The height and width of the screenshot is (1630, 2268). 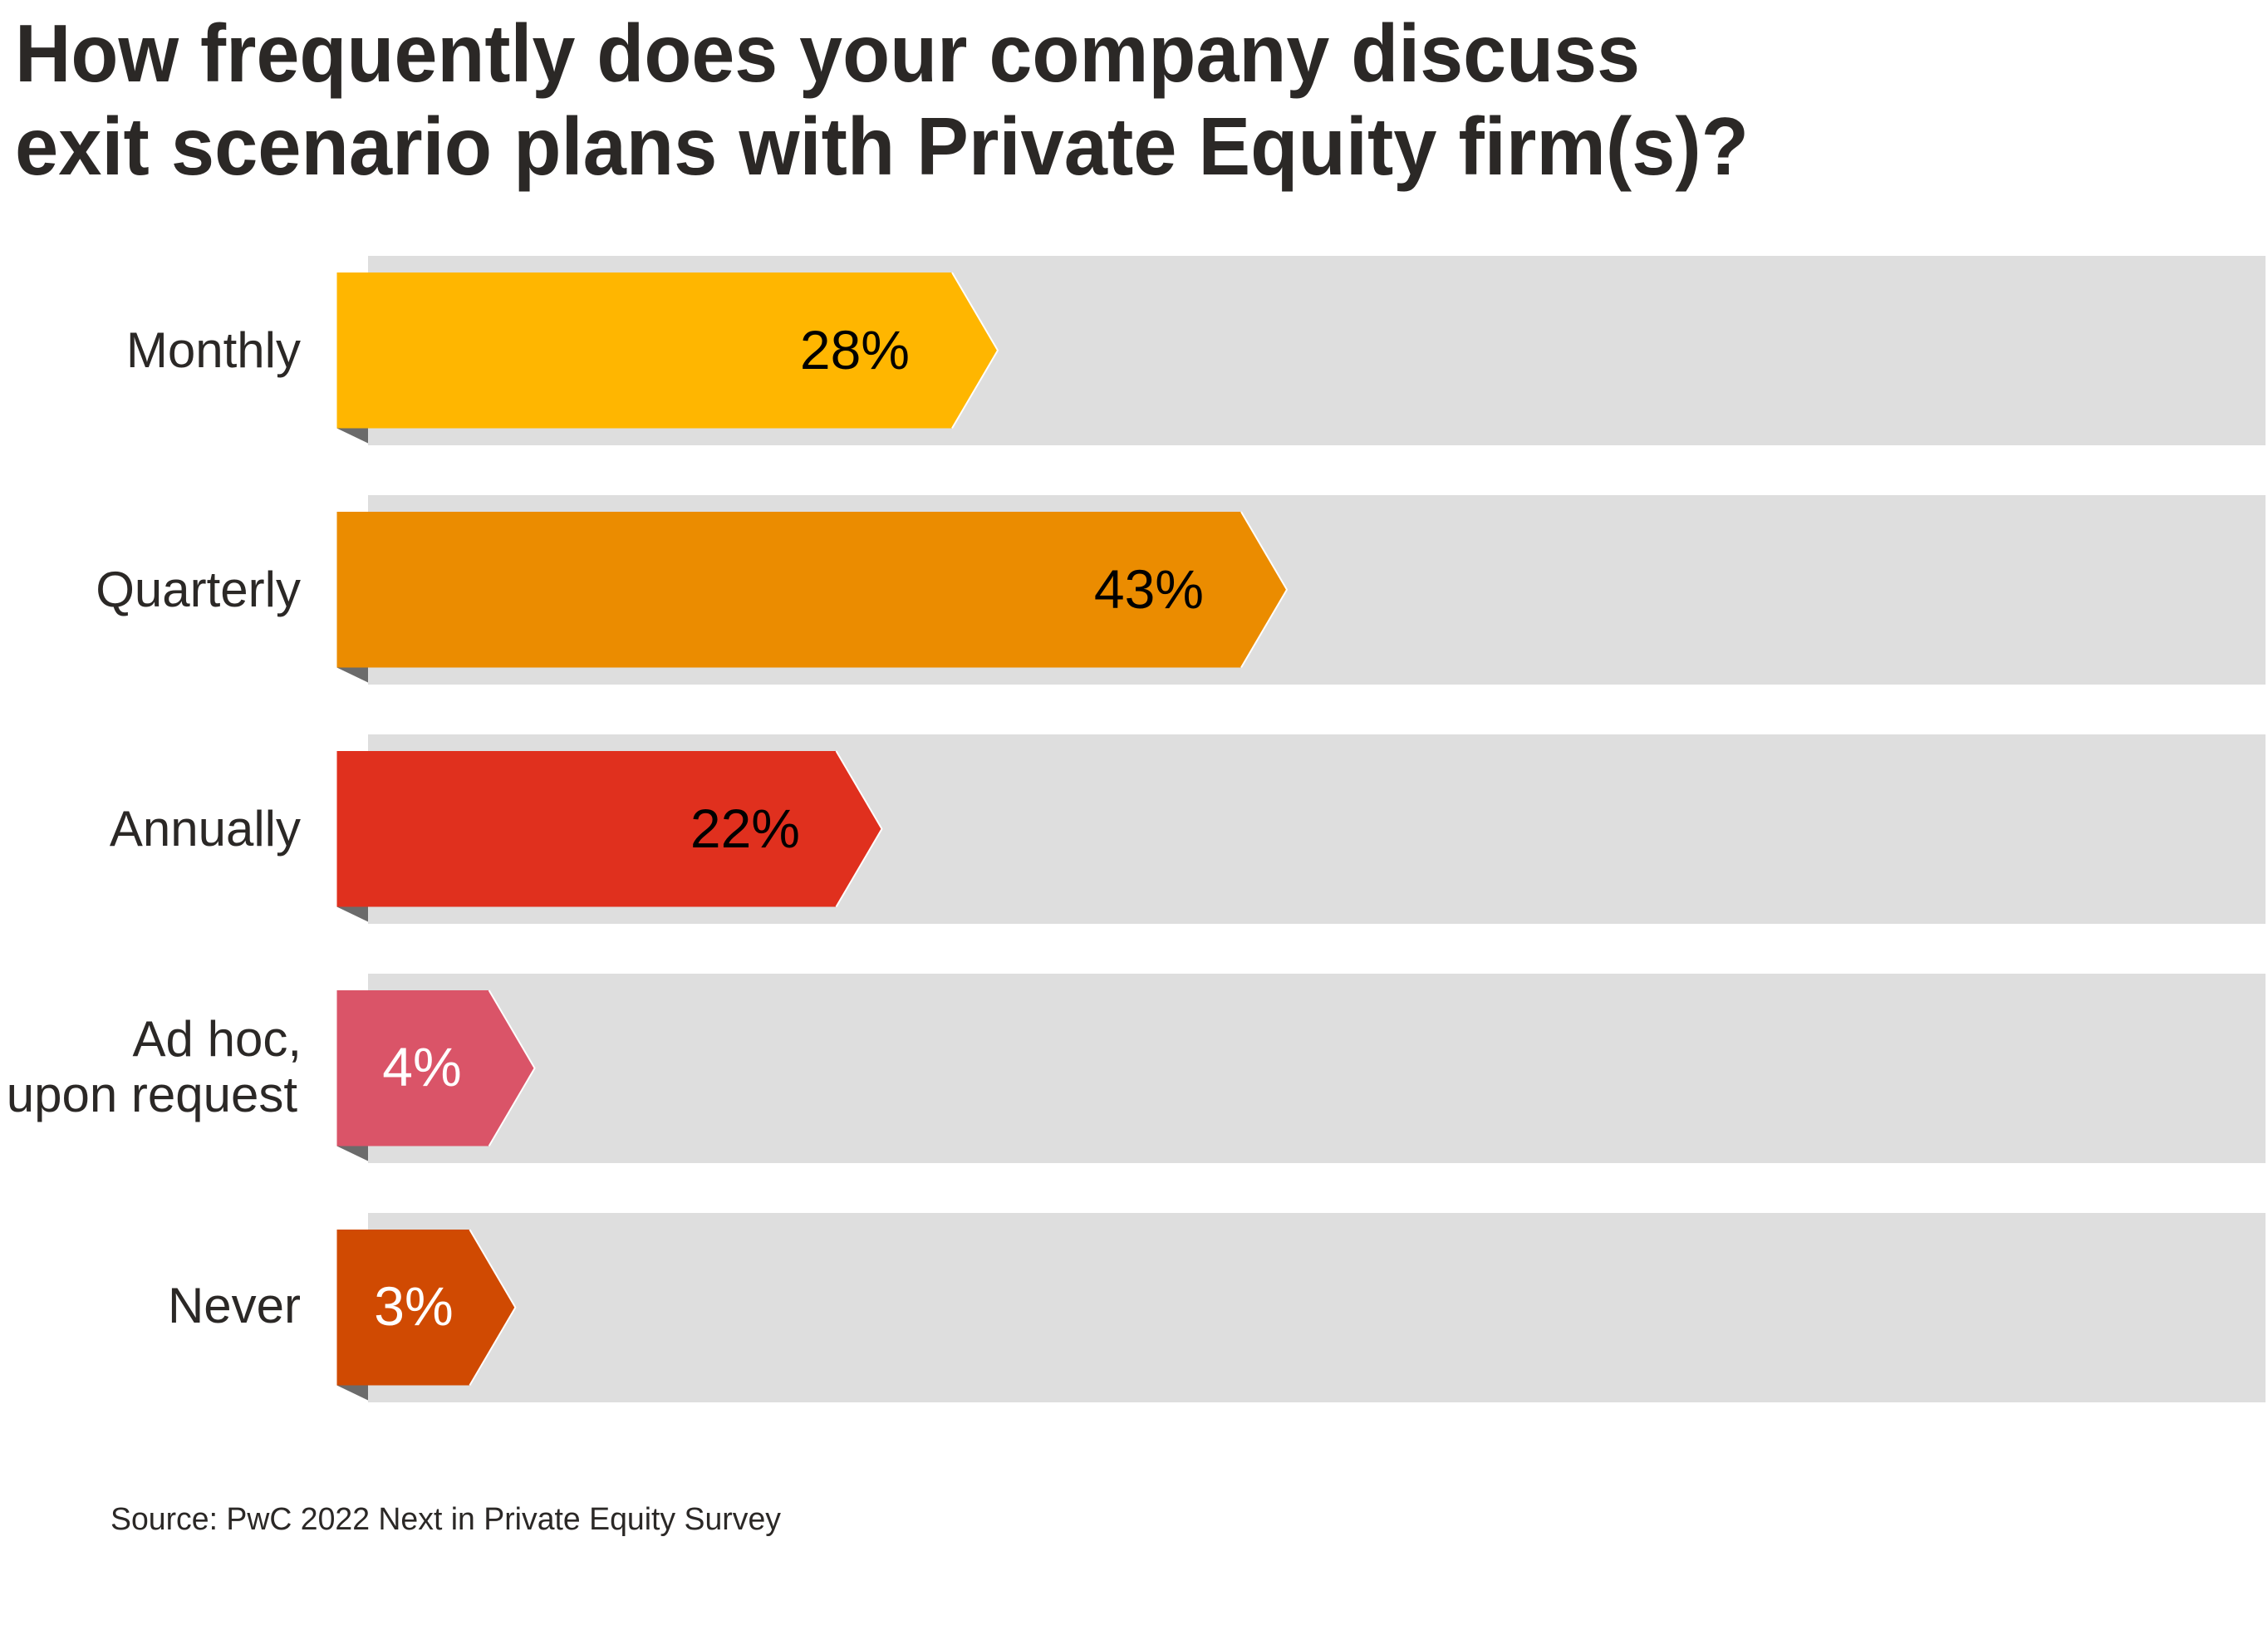 I want to click on svg-text: Annually, so click(x=205, y=829).